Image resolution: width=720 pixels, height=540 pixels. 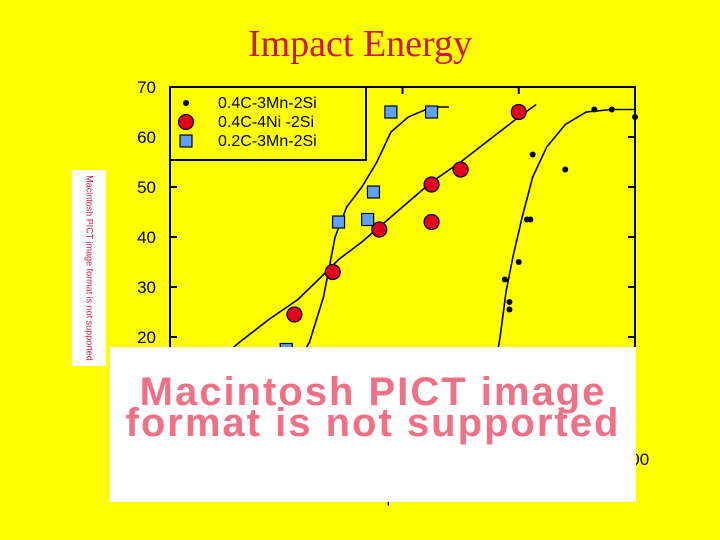 I want to click on y-tick-label: 70, so click(x=146, y=87).